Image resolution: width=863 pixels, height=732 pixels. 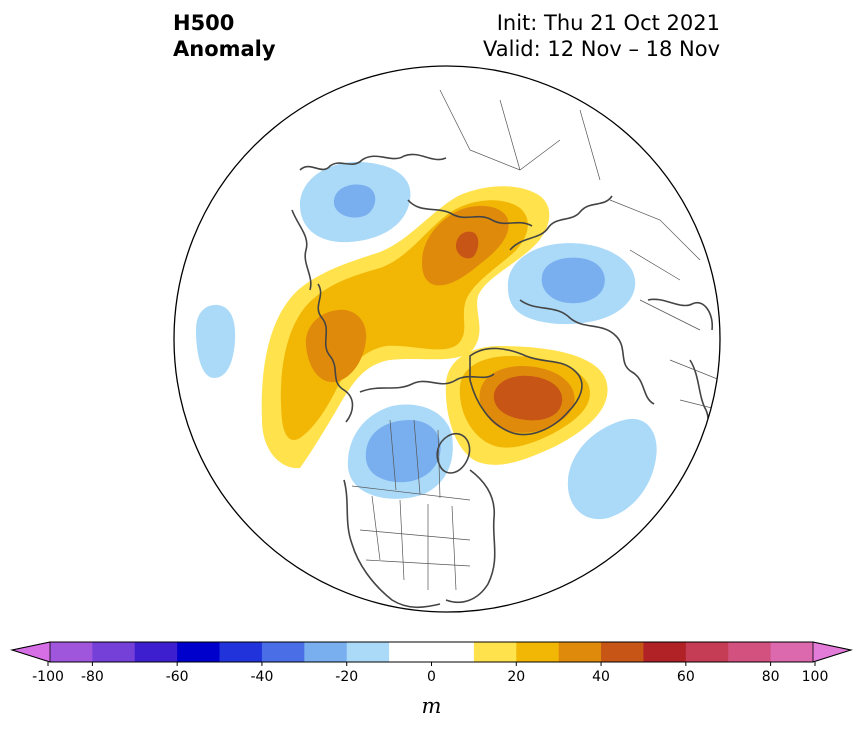 I want to click on border-canada-provinces, so click(x=415, y=459).